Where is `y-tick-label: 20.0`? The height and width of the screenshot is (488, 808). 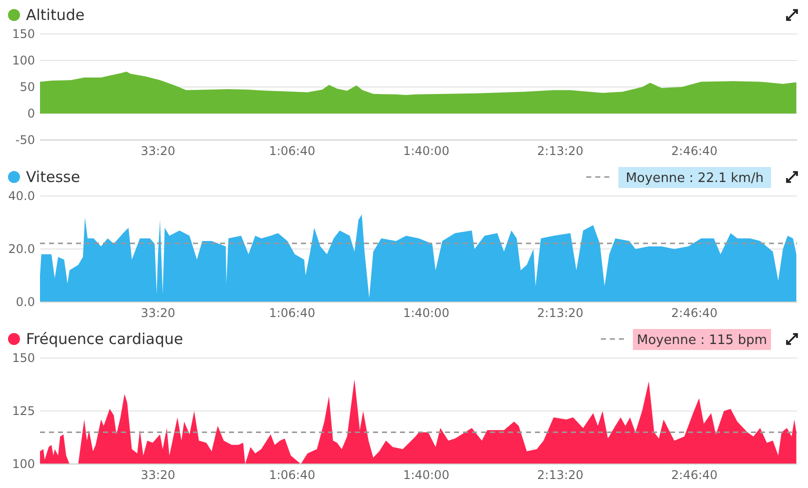
y-tick-label: 20.0 is located at coordinates (21, 249).